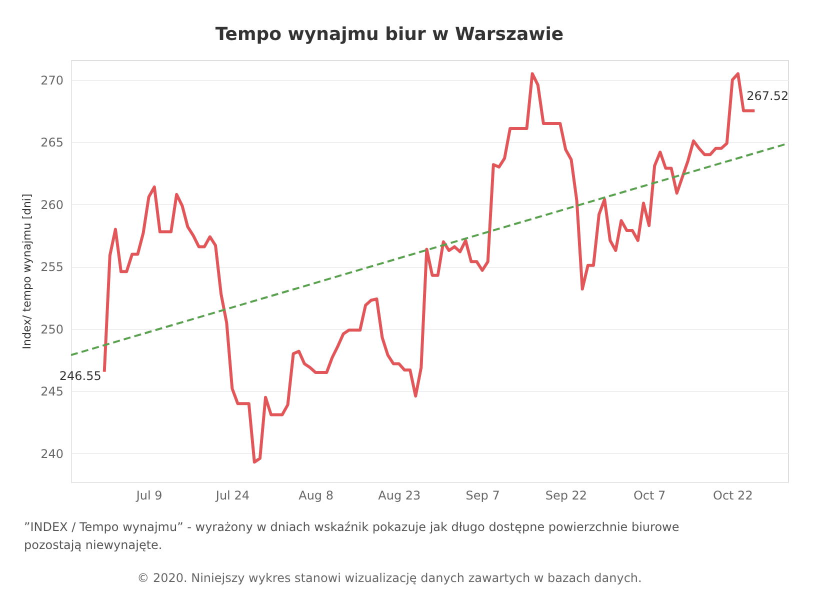 The width and height of the screenshot is (816, 600). I want to click on y-tick-label: 270, so click(52, 80).